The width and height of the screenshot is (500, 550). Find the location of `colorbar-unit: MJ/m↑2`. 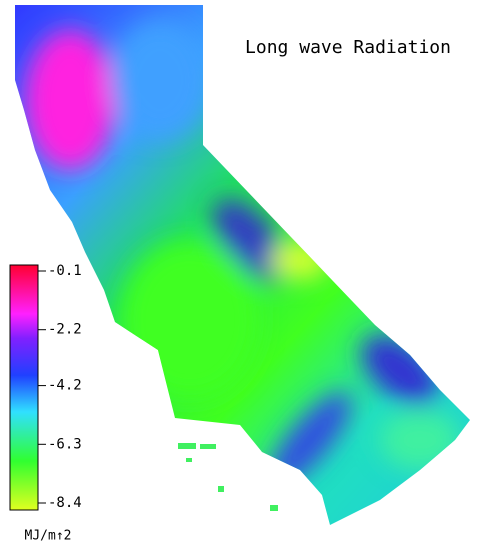

colorbar-unit: MJ/m↑2 is located at coordinates (48, 536).